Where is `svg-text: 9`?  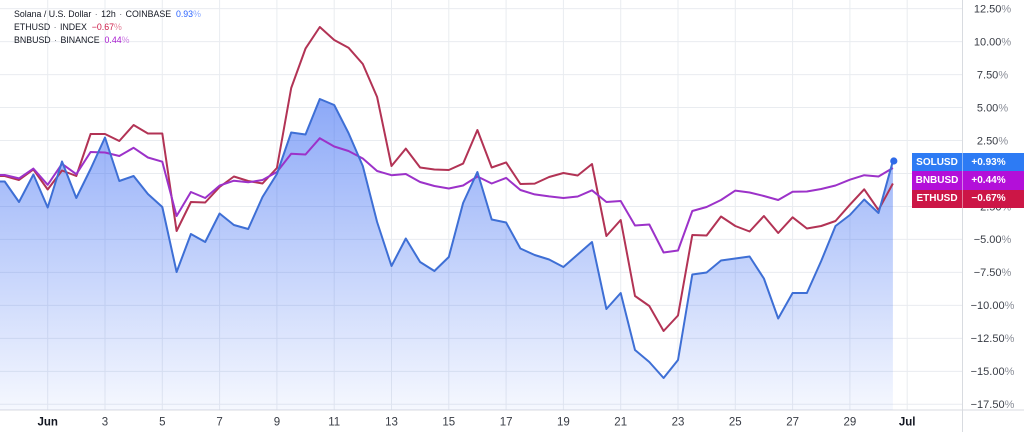 svg-text: 9 is located at coordinates (277, 423).